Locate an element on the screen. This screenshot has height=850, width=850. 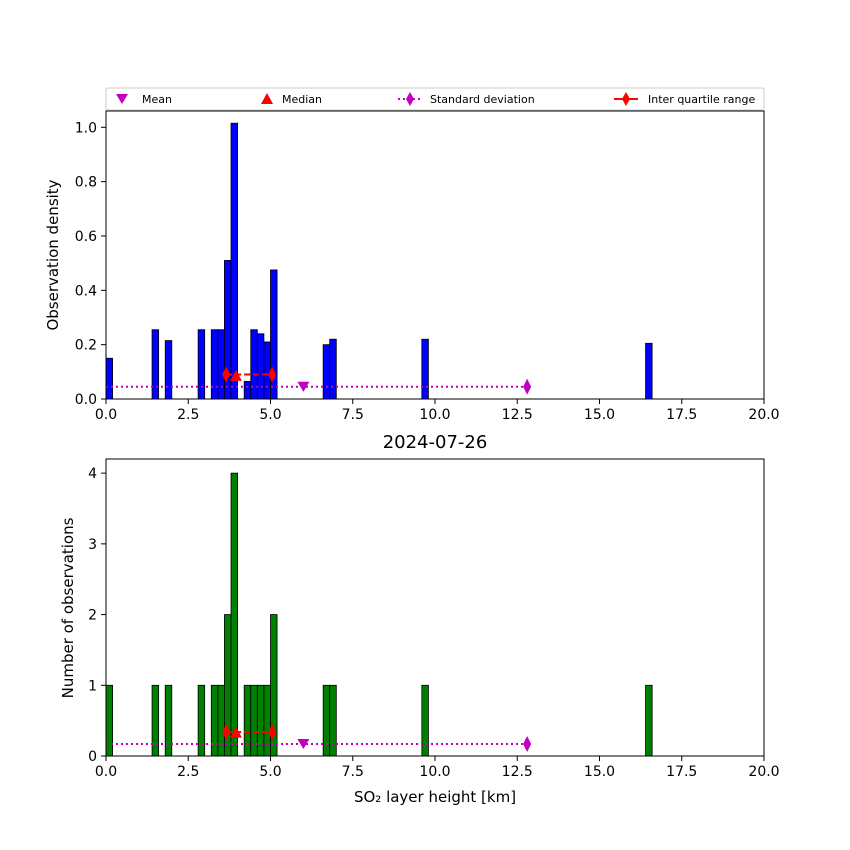
legend-frame is located at coordinates (435, 99).